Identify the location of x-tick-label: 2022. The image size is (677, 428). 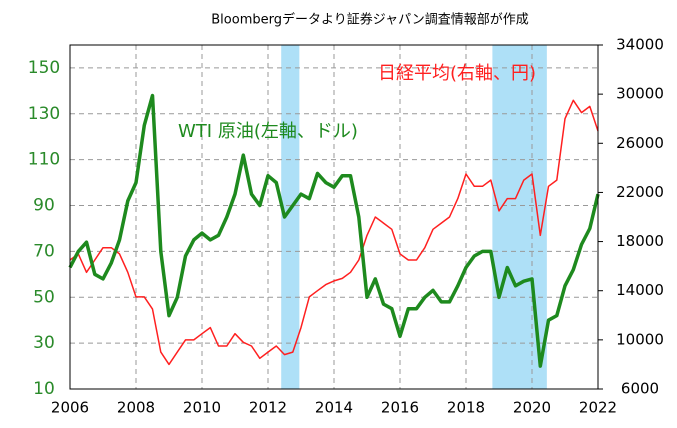
(598, 408).